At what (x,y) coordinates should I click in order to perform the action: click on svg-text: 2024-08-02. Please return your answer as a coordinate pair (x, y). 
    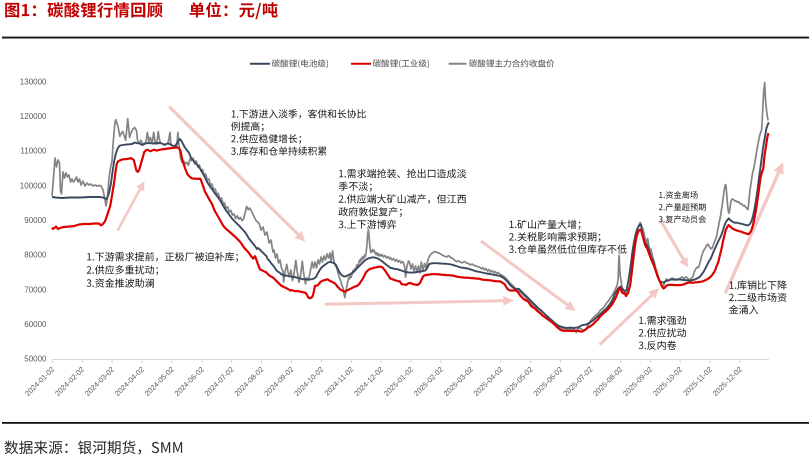
    Looking at the image, I should click on (248, 381).